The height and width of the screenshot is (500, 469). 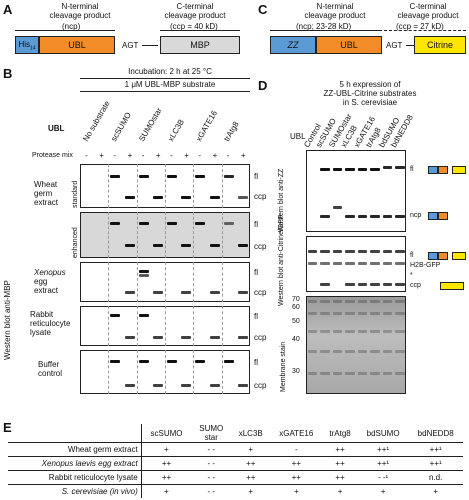 I want to click on table-header: scSUMO, so click(x=166, y=433).